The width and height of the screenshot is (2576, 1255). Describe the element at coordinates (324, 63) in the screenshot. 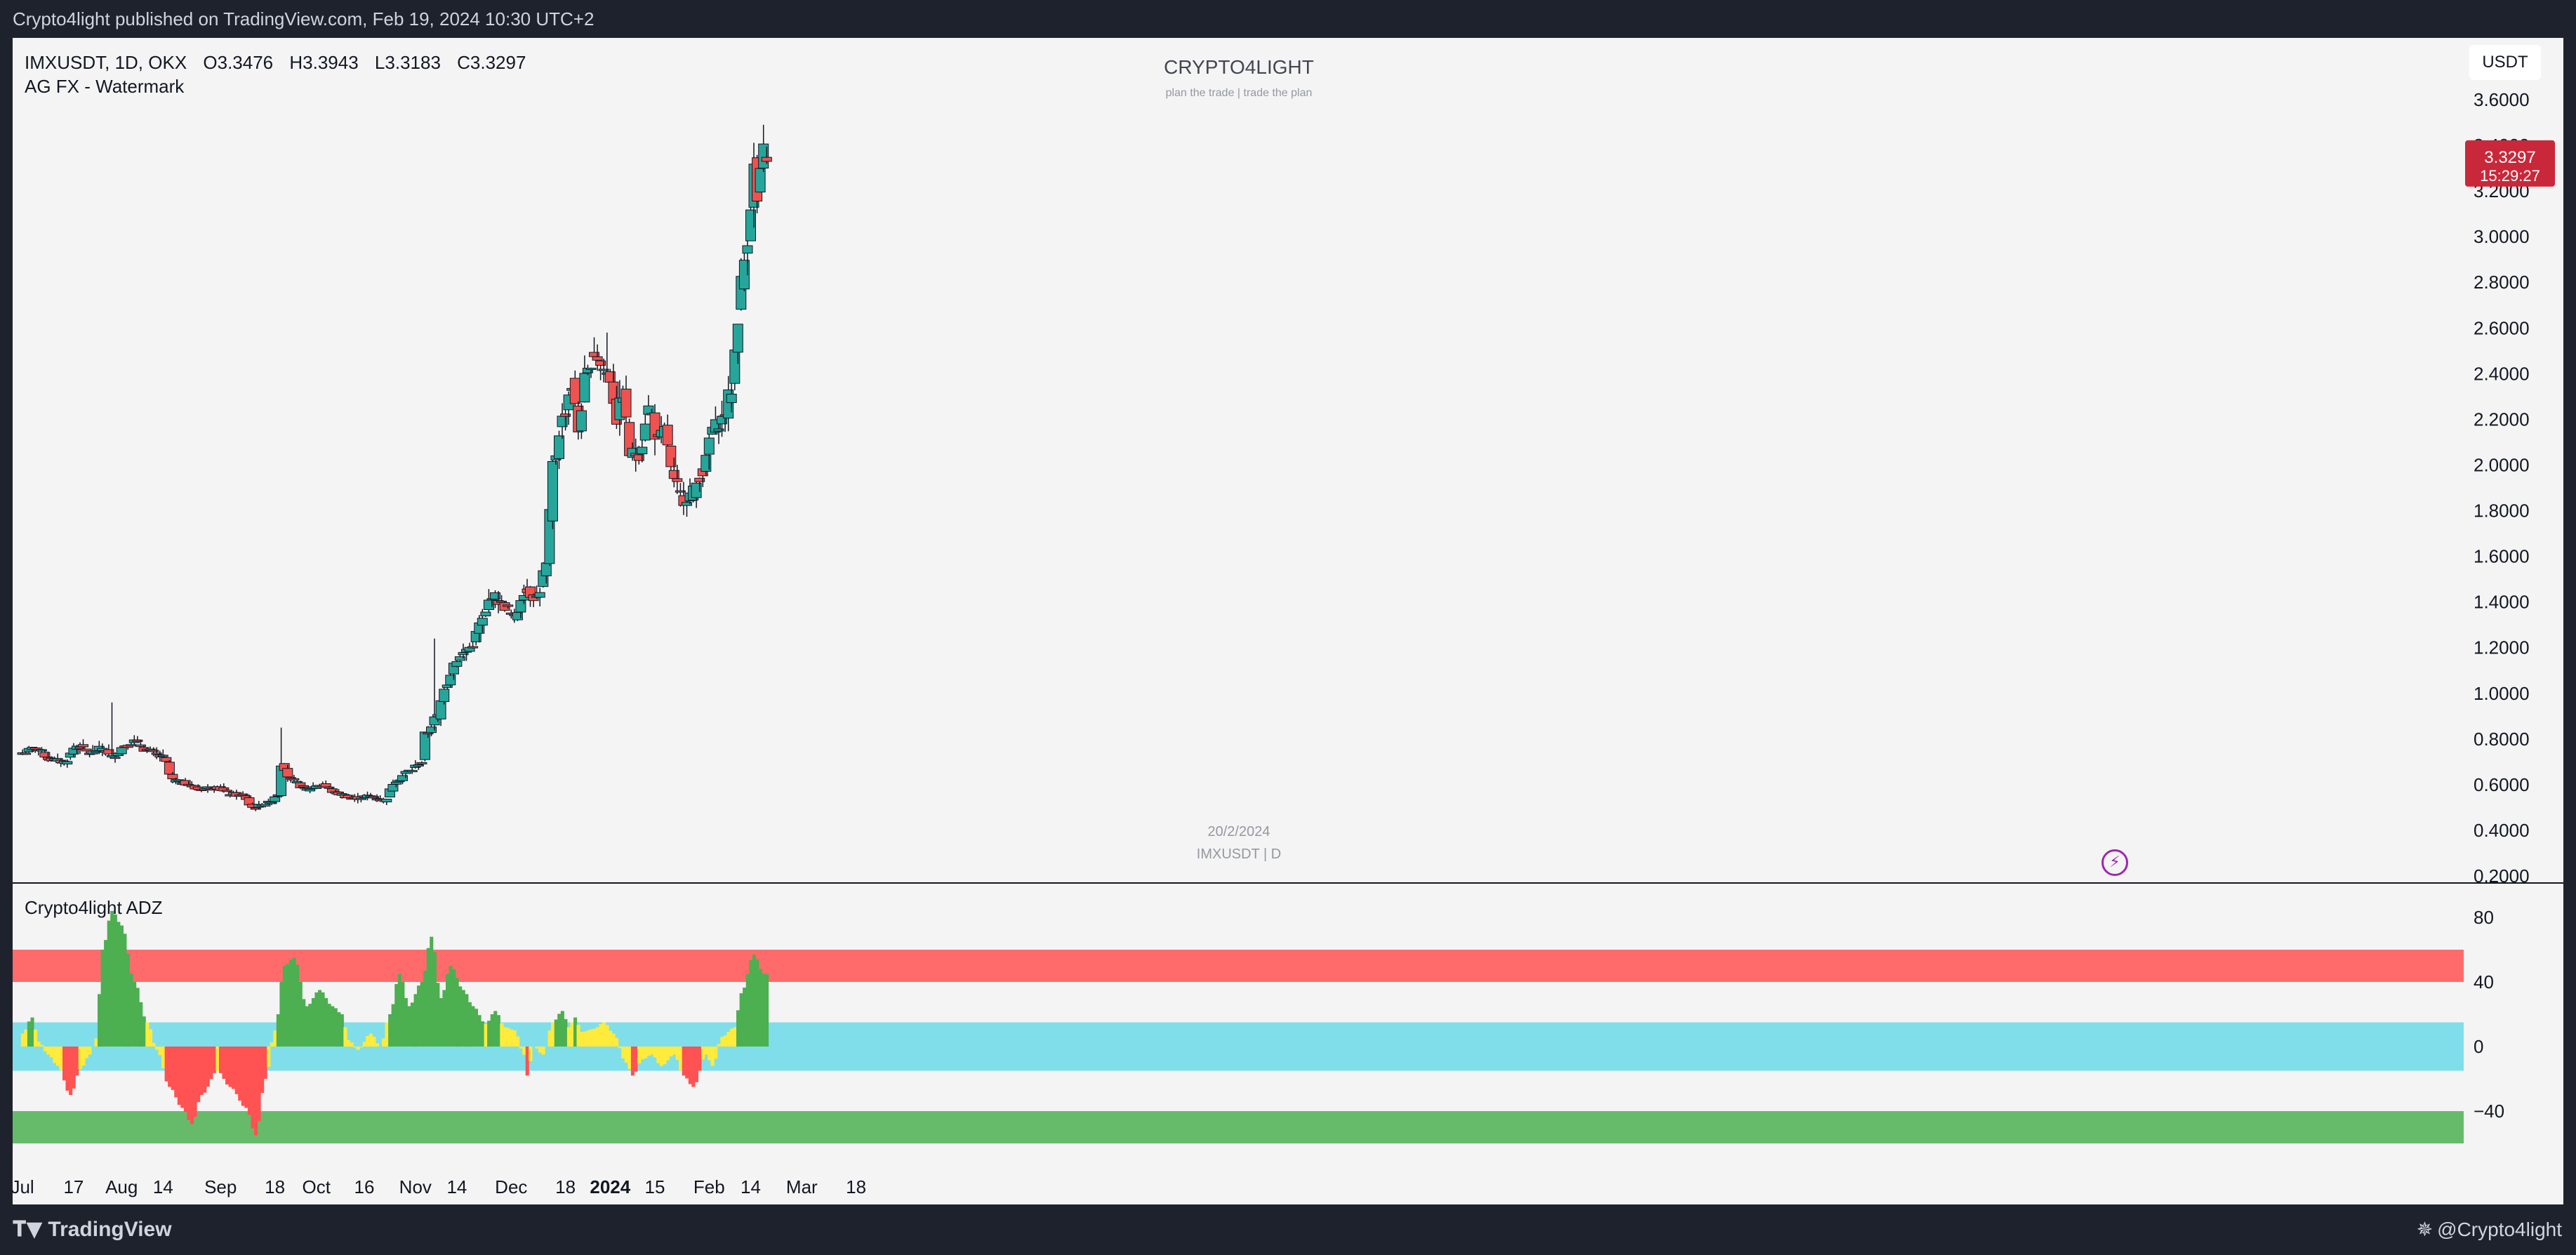

I see `ohlc-high: H3.3943` at that location.